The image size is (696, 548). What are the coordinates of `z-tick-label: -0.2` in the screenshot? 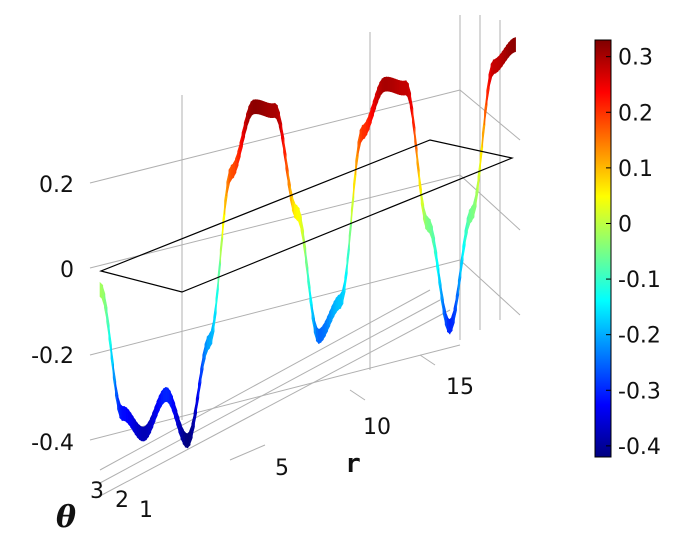 It's located at (52, 356).